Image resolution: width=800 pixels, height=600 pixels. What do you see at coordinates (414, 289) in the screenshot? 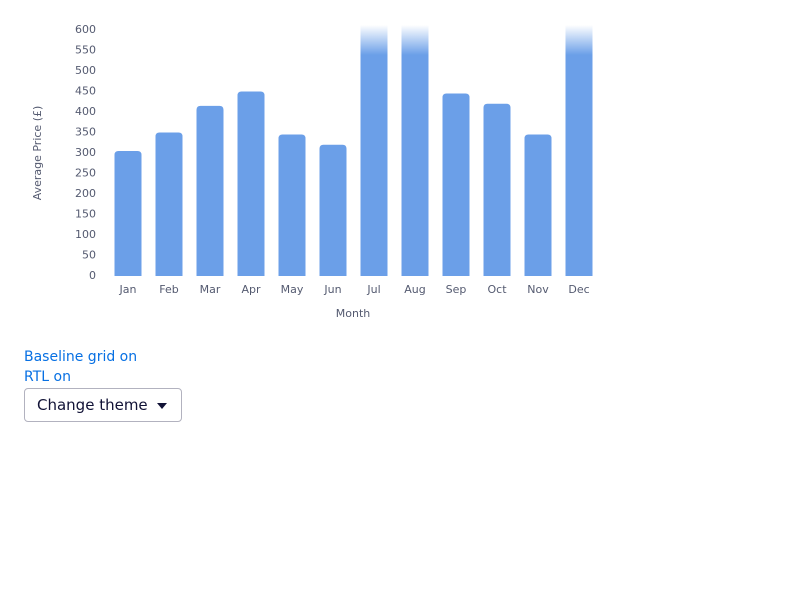
I see `x-tick-label: Aug` at bounding box center [414, 289].